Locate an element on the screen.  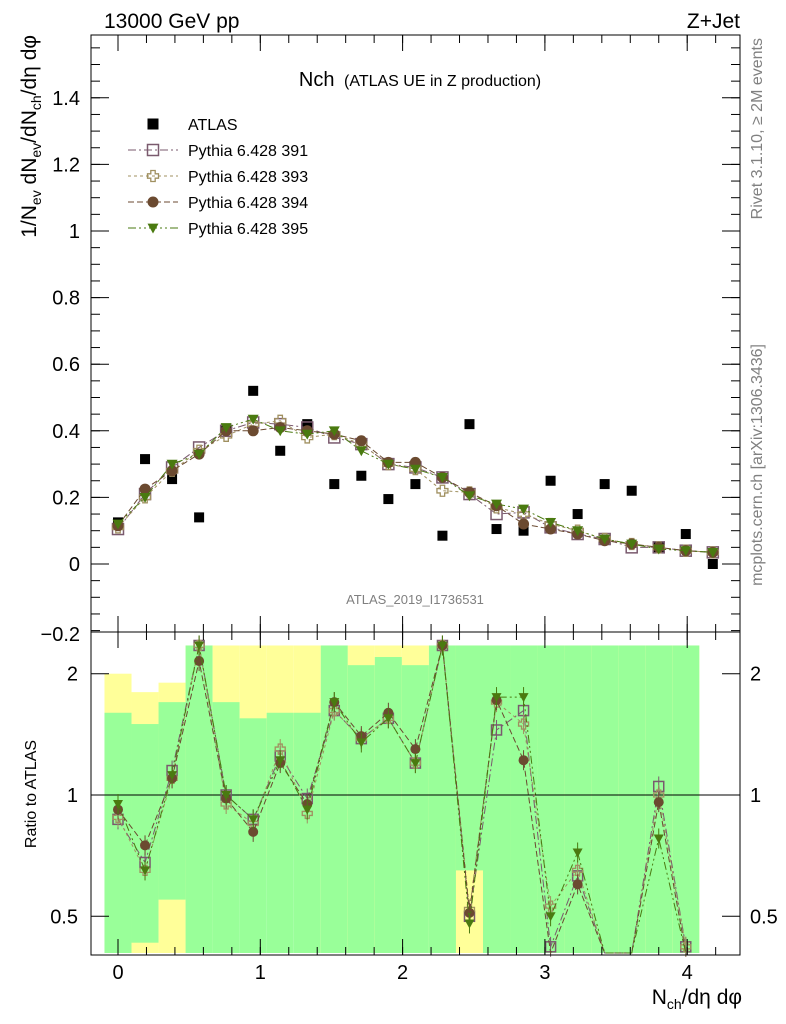
main-title-main: Nch is located at coordinates (317, 80).